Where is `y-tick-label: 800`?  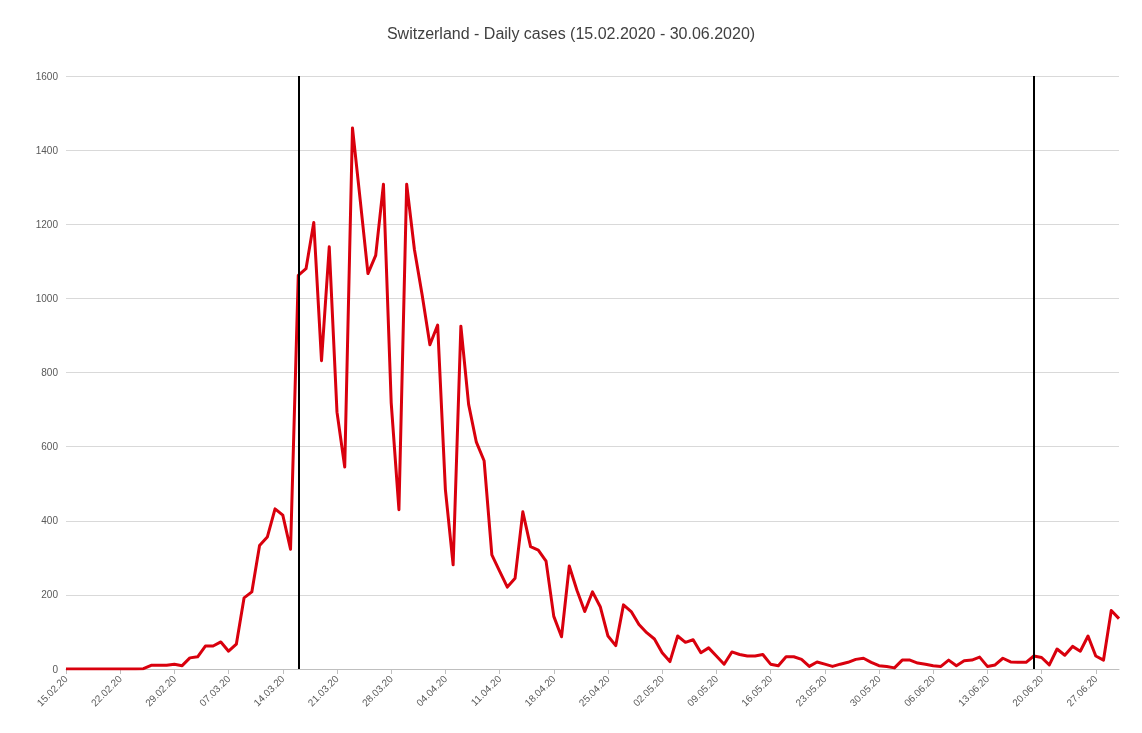 y-tick-label: 800 is located at coordinates (50, 372).